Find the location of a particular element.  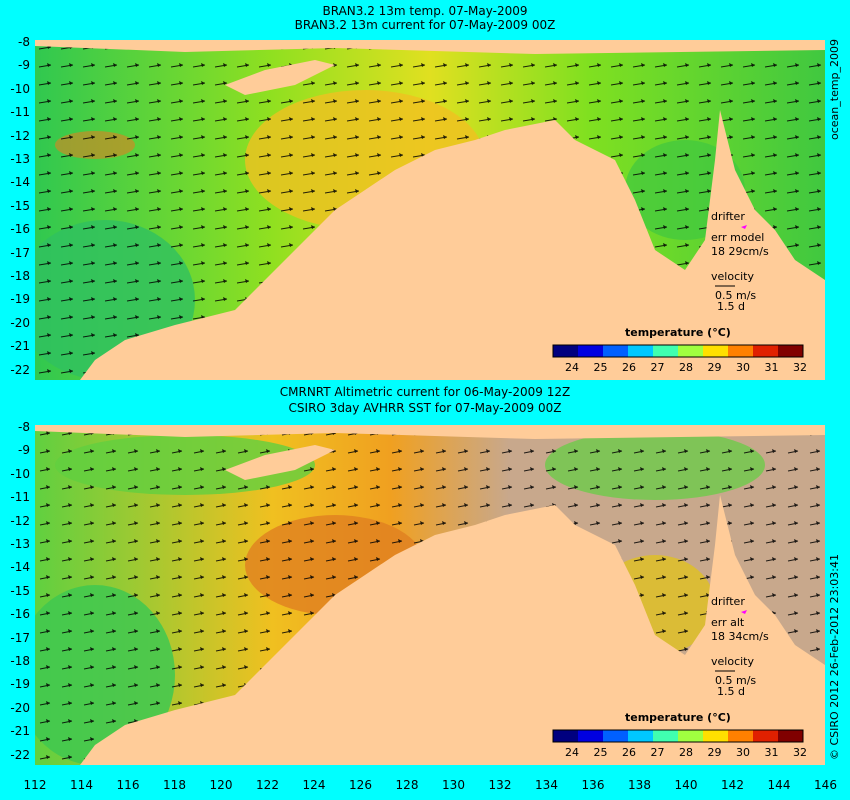

lon-label: 116 is located at coordinates (128, 785).